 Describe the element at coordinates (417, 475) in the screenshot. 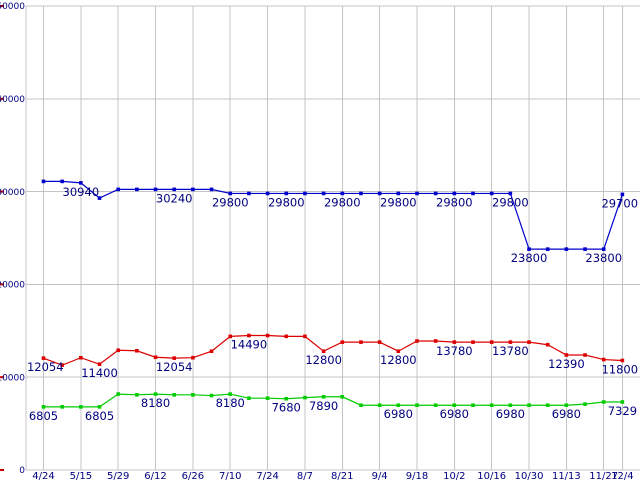

I see `x-axis-label: 9/18` at that location.